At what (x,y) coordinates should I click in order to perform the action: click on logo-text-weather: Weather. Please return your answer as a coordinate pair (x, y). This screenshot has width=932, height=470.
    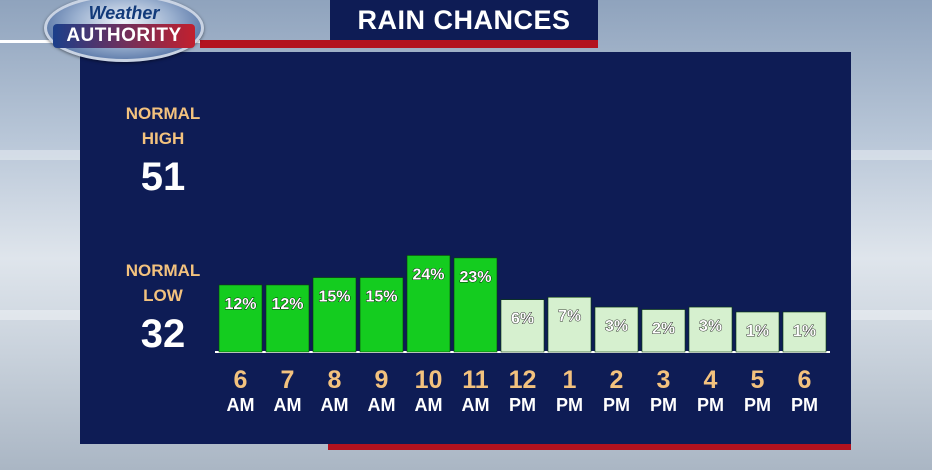
    Looking at the image, I should click on (124, 13).